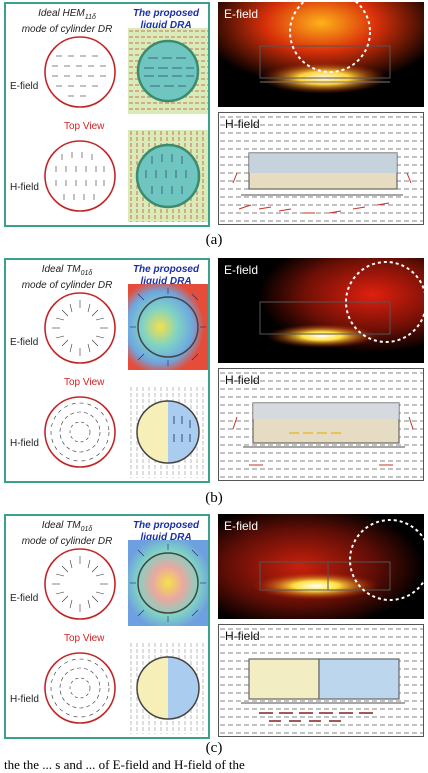 This screenshot has height=773, width=428. Describe the element at coordinates (214, 748) in the screenshot. I see `caption-c: (c)` at that location.